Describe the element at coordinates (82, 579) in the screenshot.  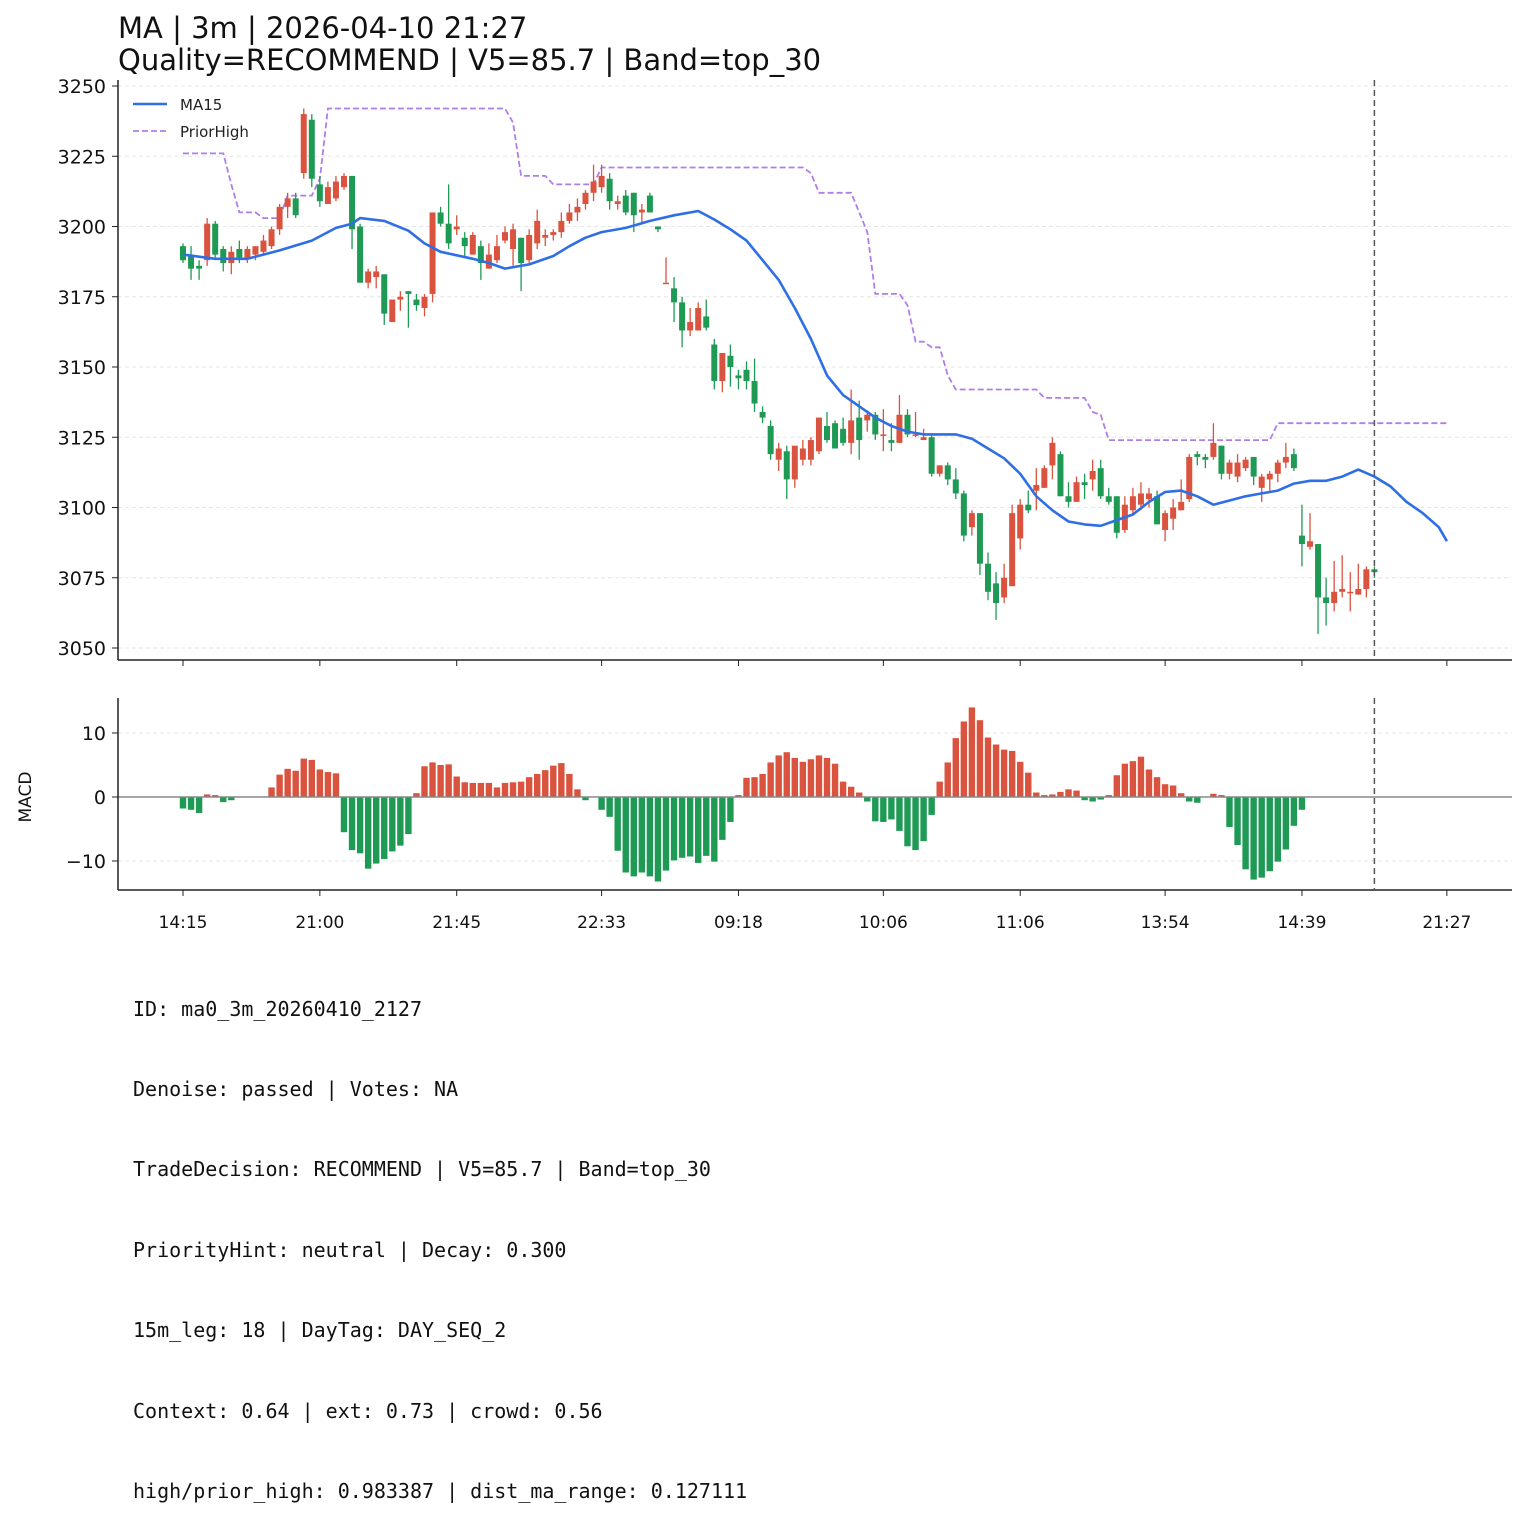
I see `price-ytick-label: 3075` at that location.